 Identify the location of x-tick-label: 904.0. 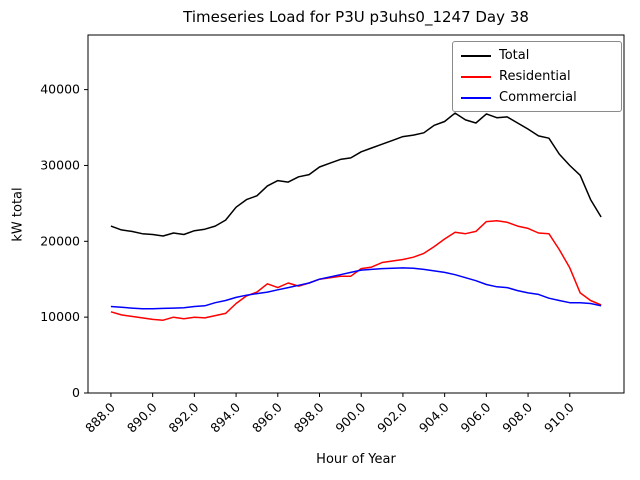
(434, 417).